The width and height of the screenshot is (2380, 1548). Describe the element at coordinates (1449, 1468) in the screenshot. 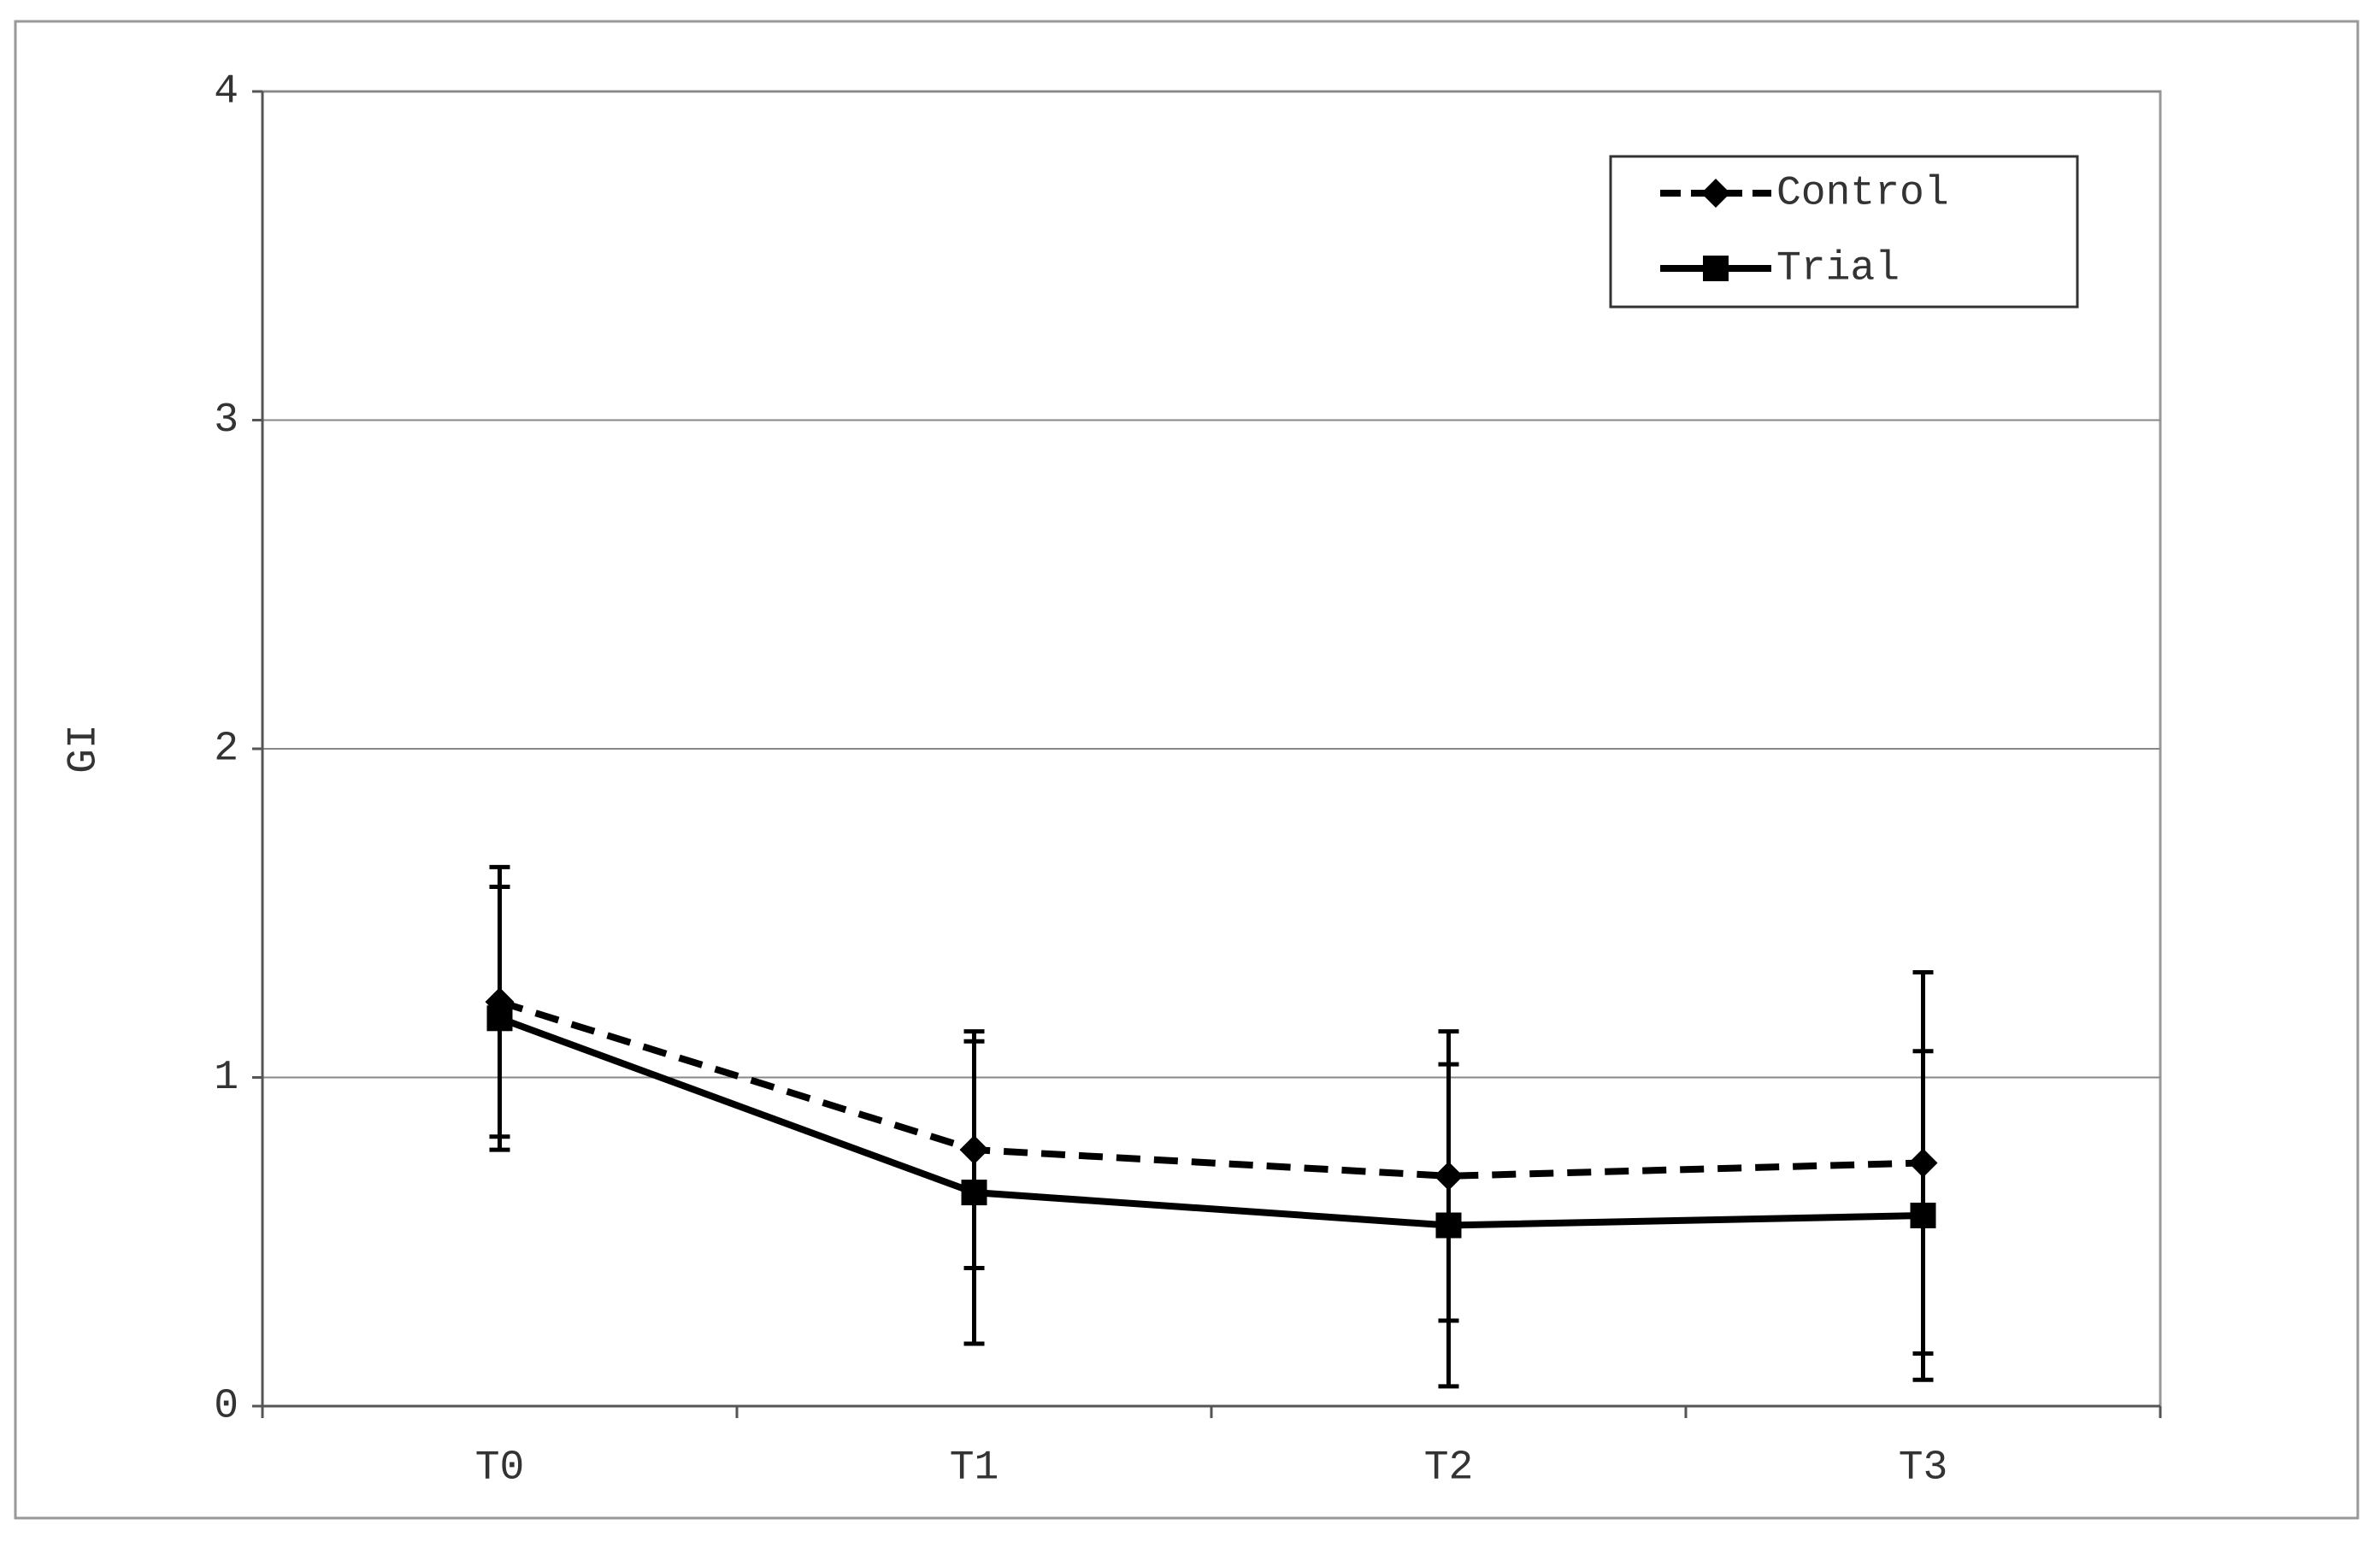

I see `x-tick-label: T2` at that location.